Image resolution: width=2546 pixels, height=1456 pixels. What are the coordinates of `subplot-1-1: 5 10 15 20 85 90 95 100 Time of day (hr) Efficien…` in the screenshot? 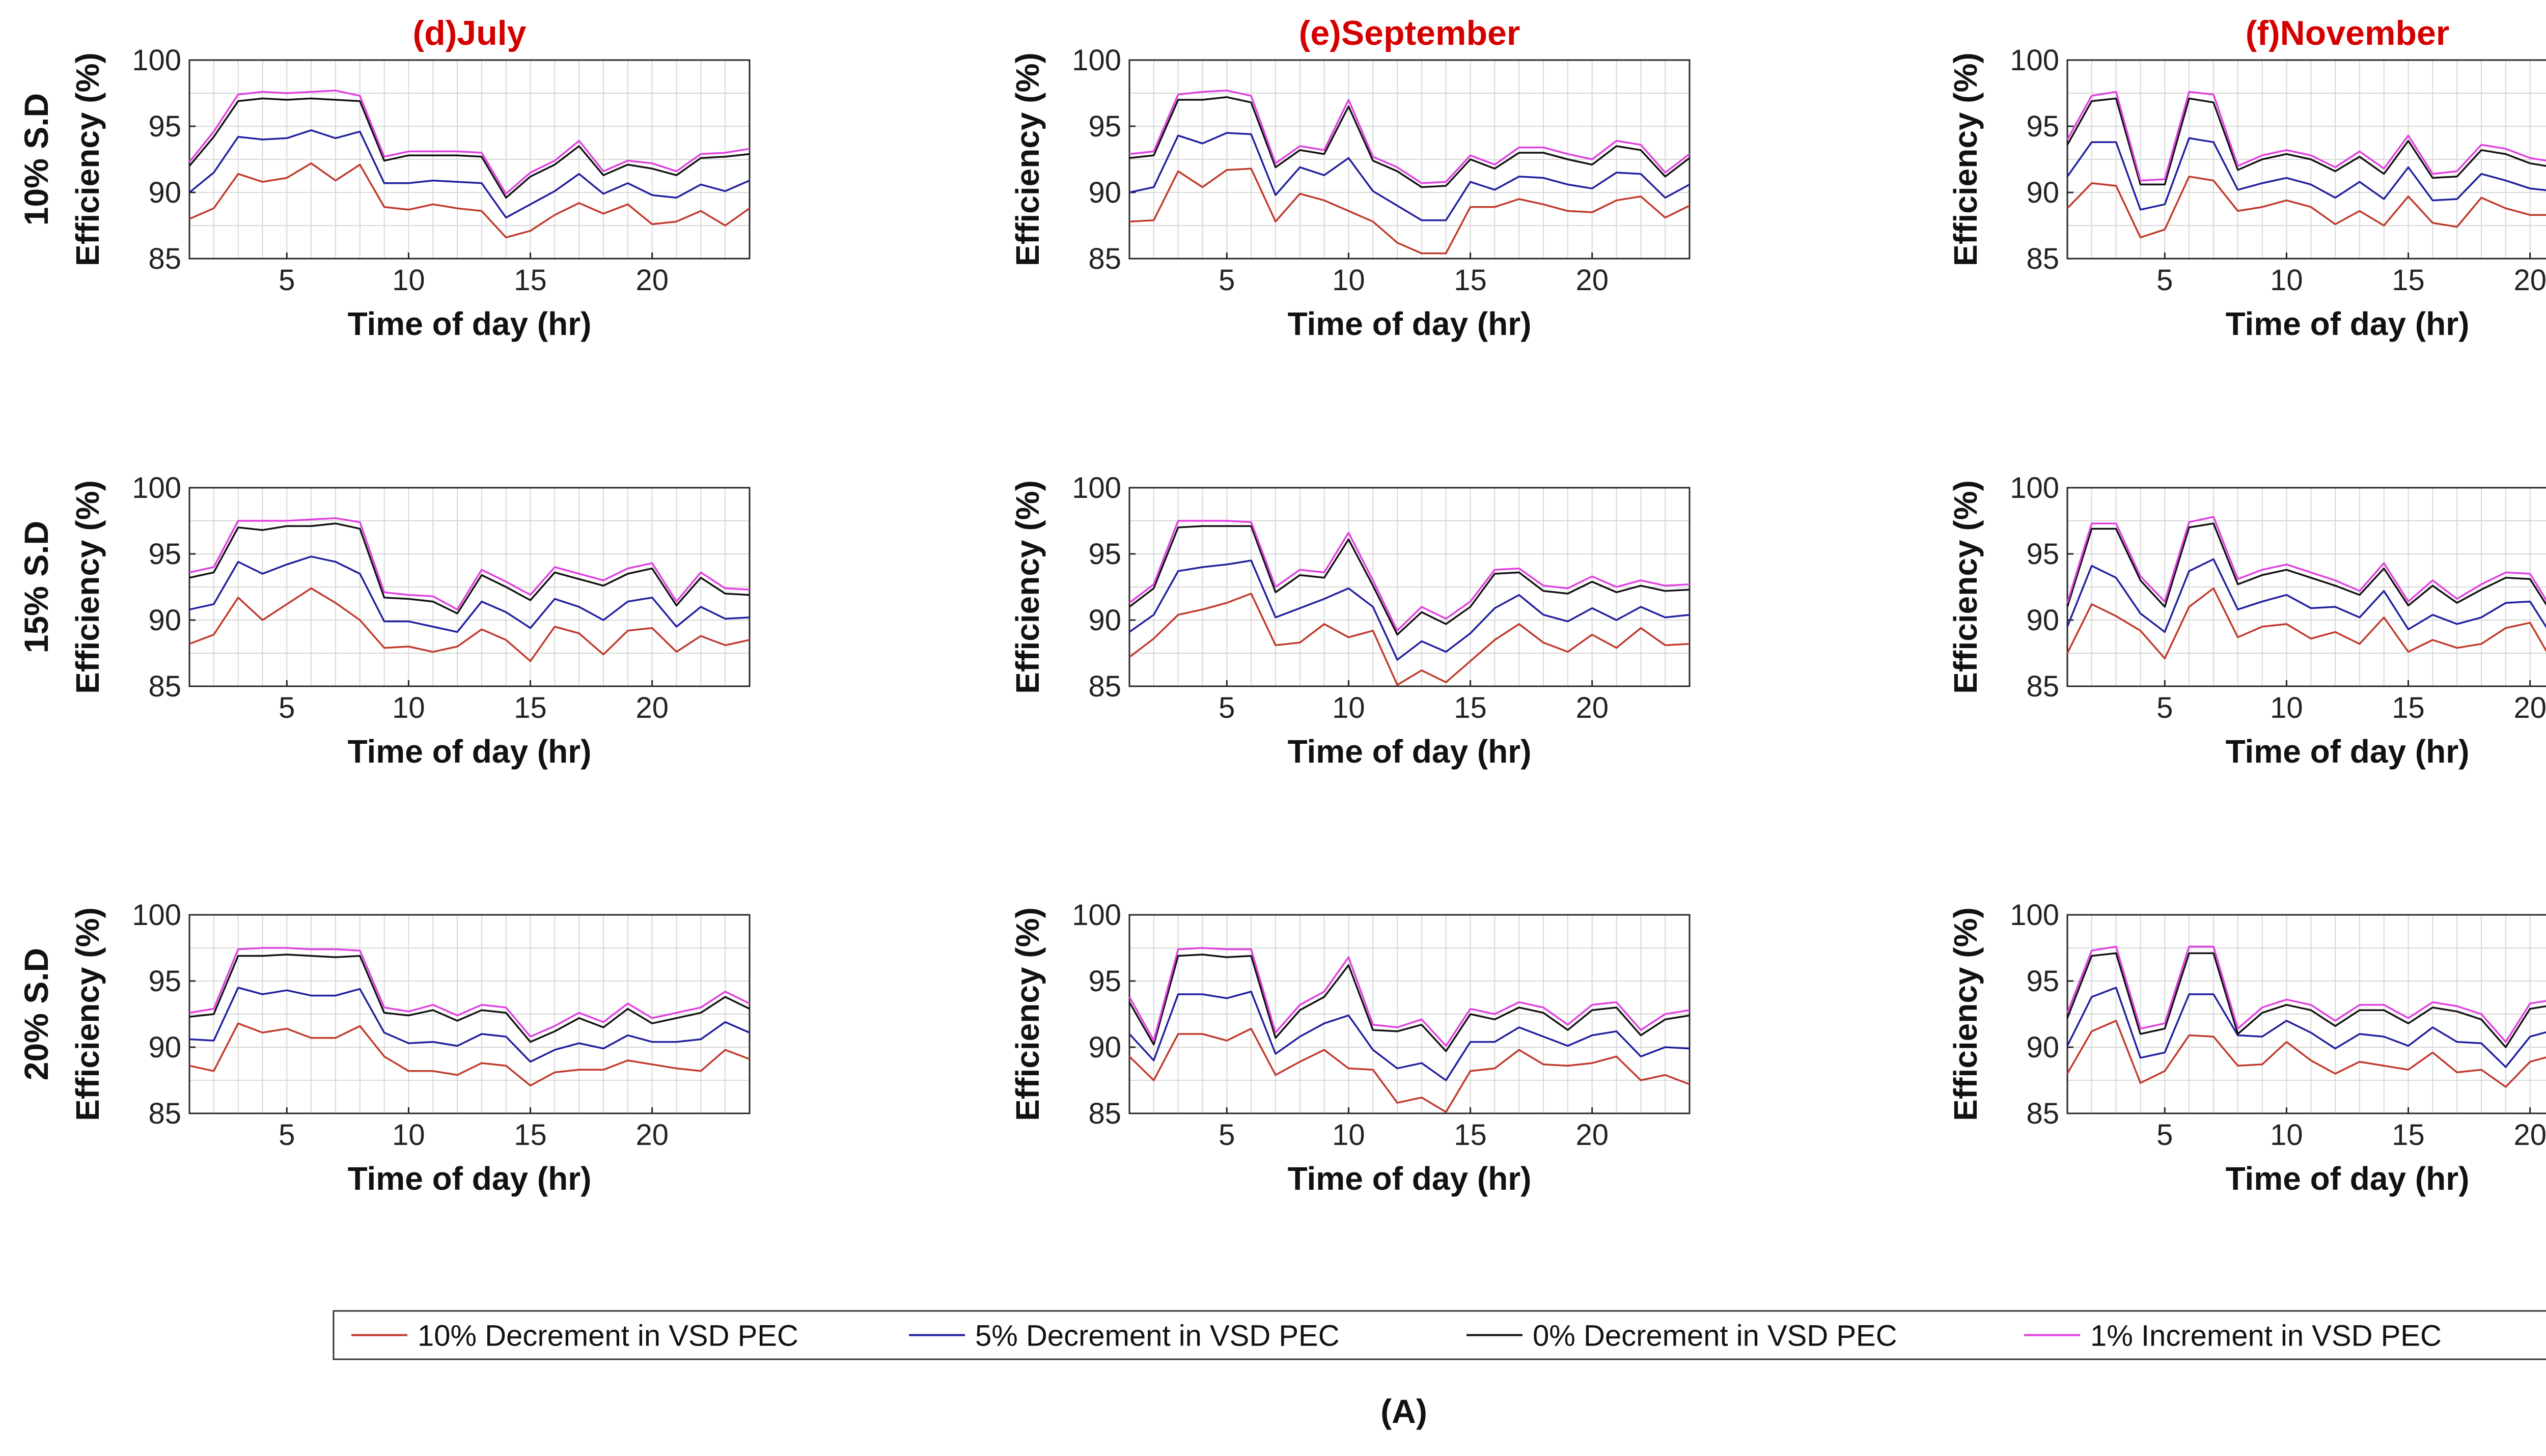 It's located at (384, 178).